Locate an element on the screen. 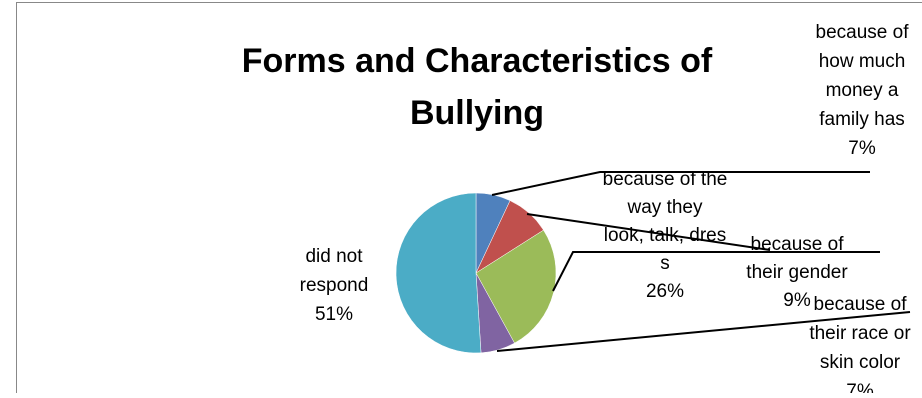 The width and height of the screenshot is (922, 398). pie-slices is located at coordinates (476, 273).